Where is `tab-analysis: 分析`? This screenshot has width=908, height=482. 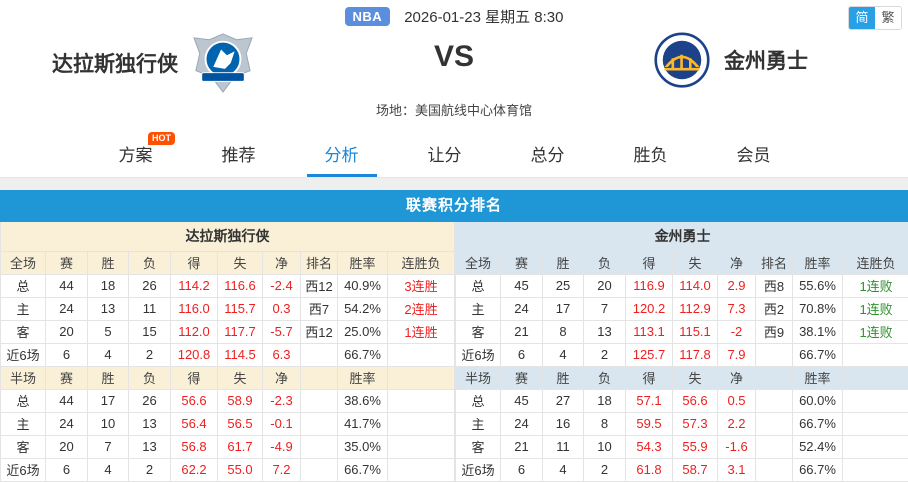 tab-analysis: 分析 is located at coordinates (341, 153).